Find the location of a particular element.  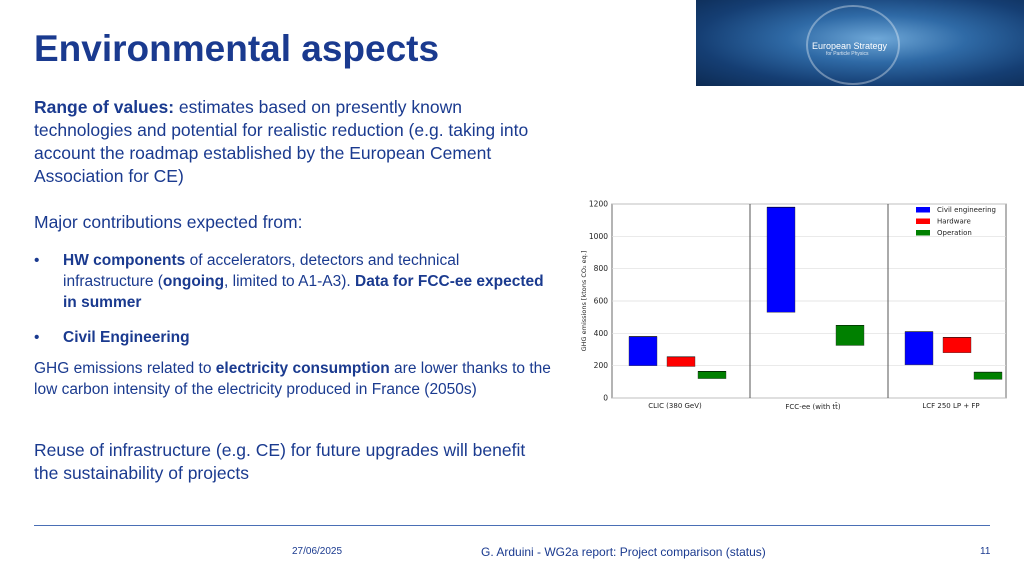

y-tick-label-4: 800 is located at coordinates (601, 268).